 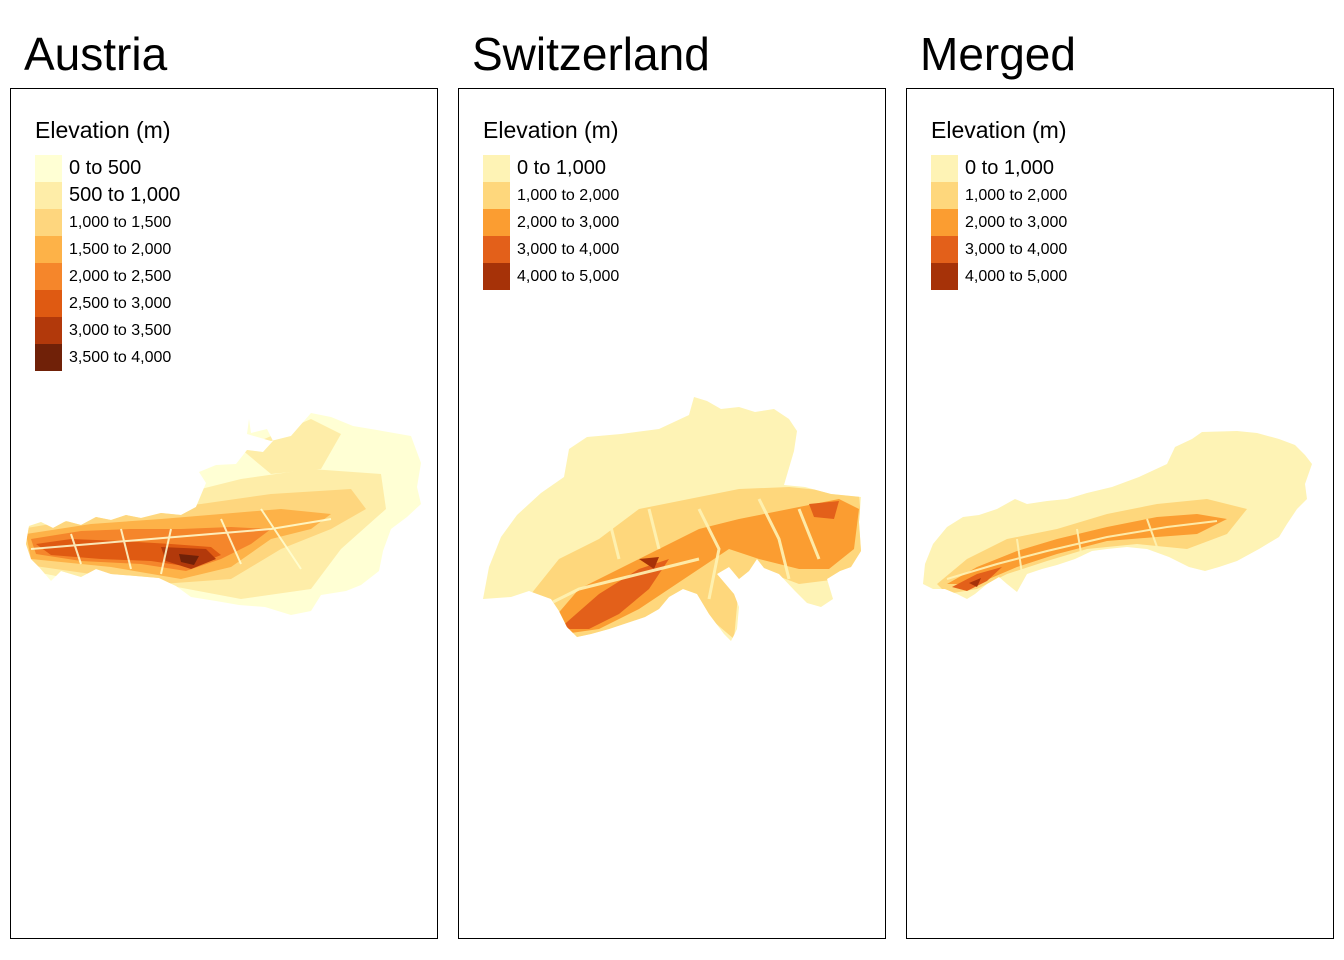 I want to click on legend-label: 0 to 500, so click(x=105, y=168).